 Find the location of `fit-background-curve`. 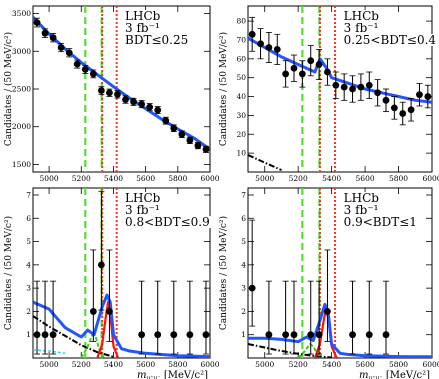

fit-background-curve is located at coordinates (73, 336).